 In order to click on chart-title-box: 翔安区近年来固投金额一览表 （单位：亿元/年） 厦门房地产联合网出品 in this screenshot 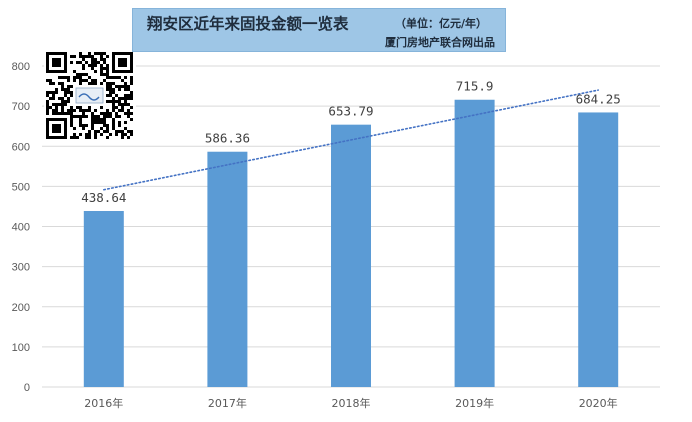, I will do `click(319, 30)`.